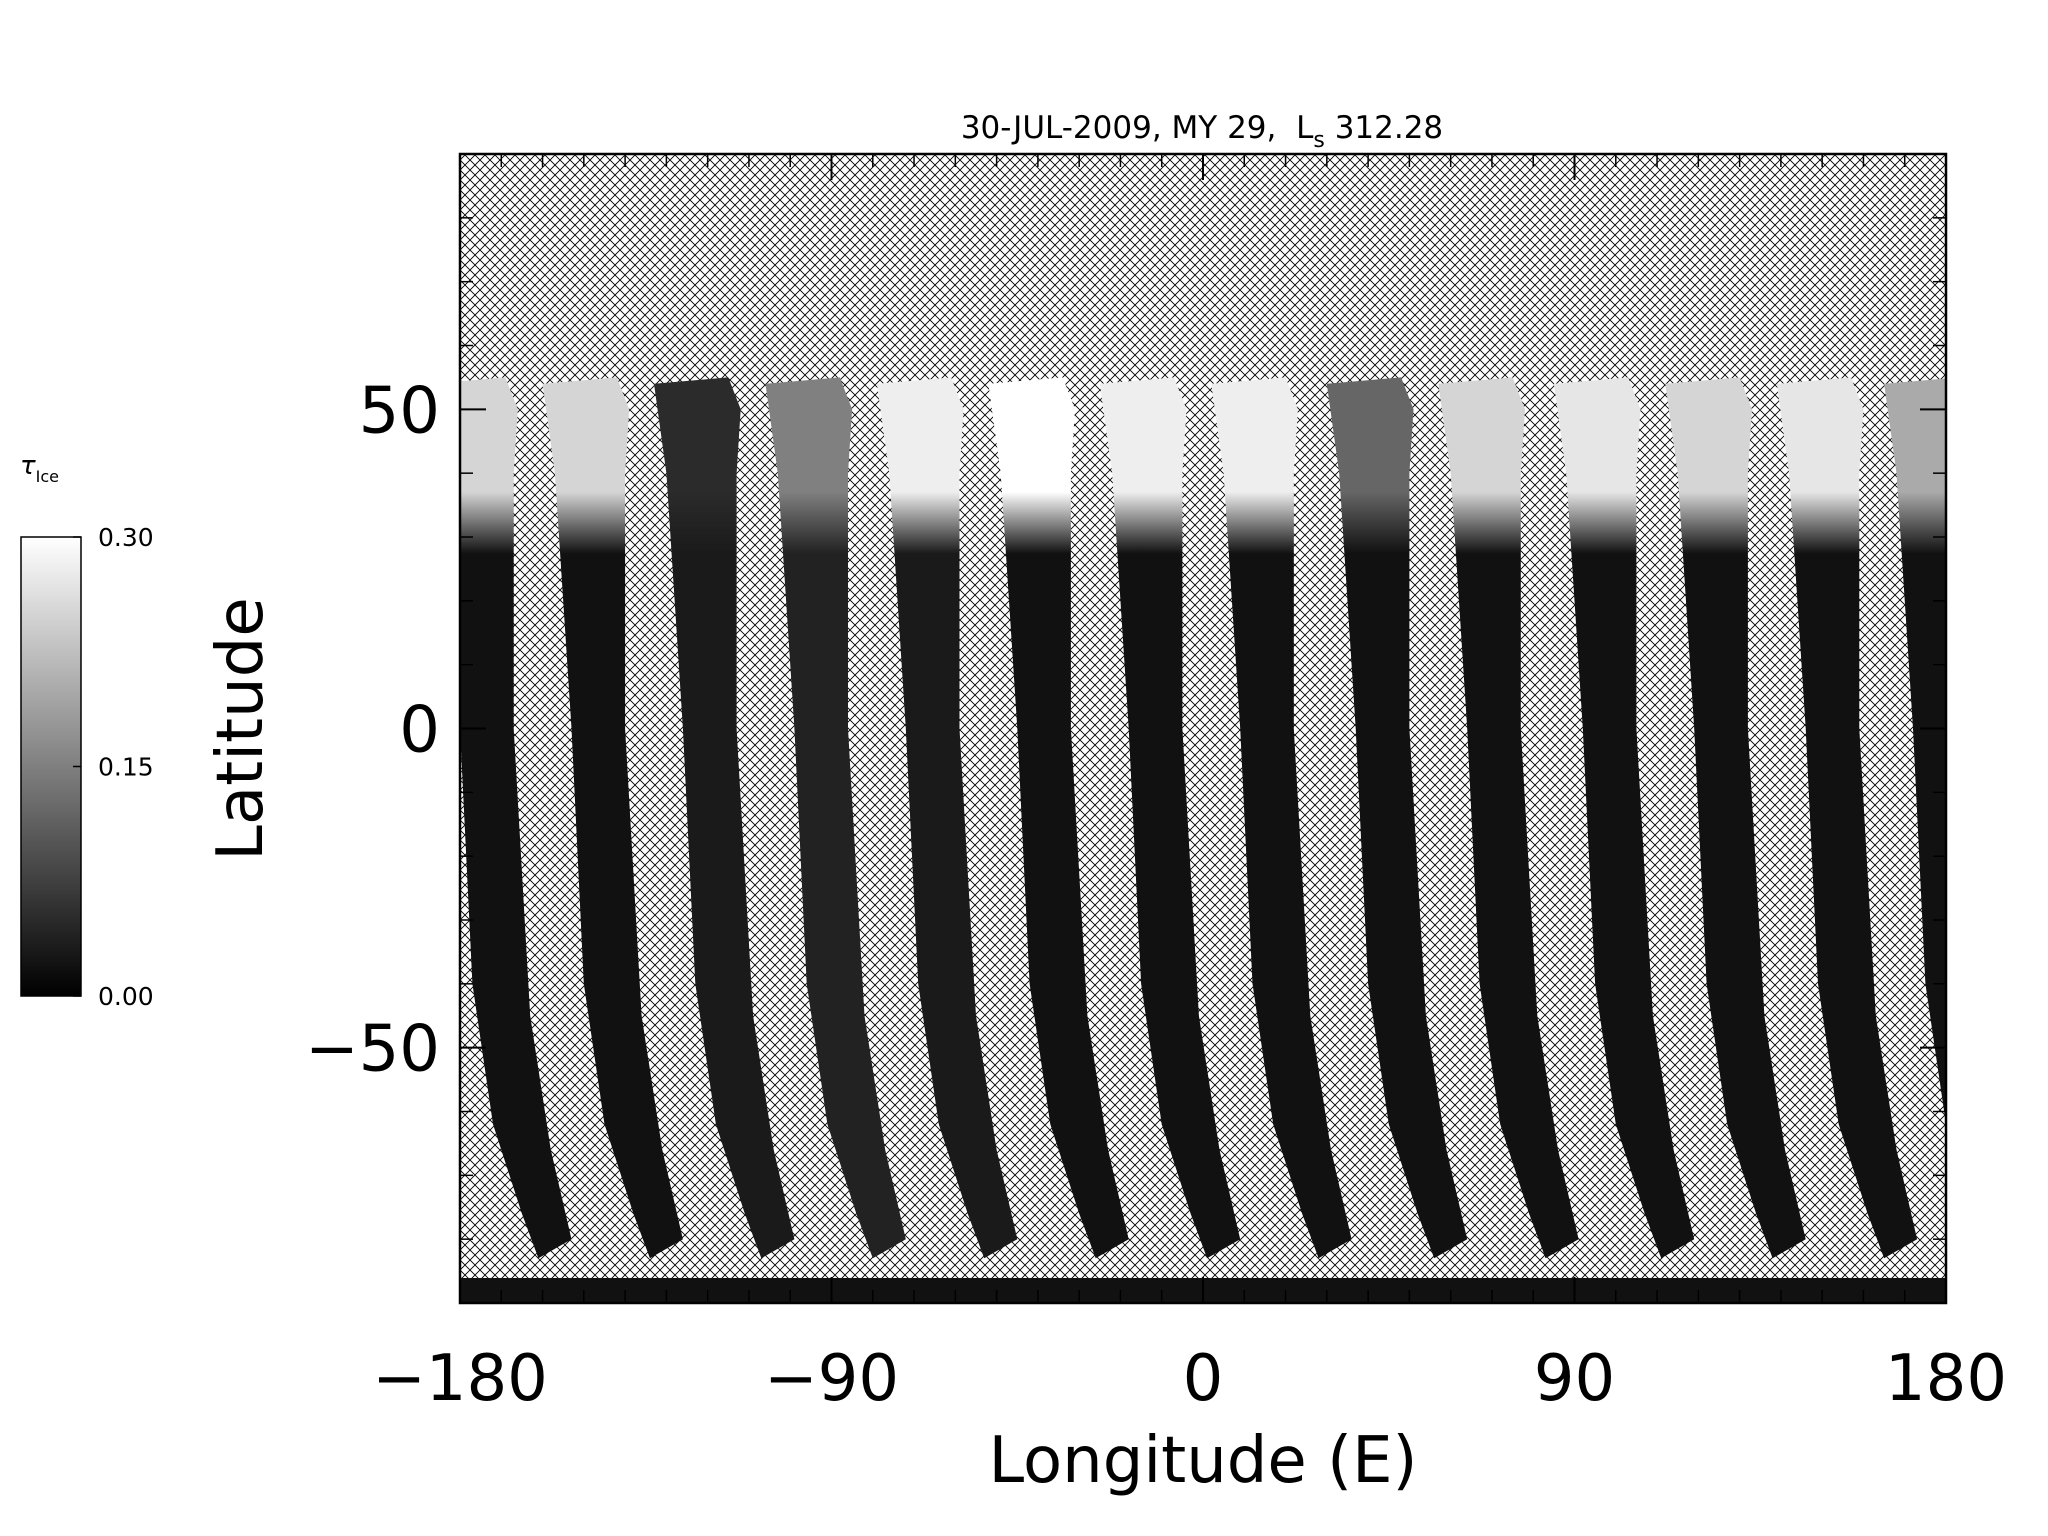  Describe the element at coordinates (372, 1050) in the screenshot. I see `y-tick-label: −50` at that location.